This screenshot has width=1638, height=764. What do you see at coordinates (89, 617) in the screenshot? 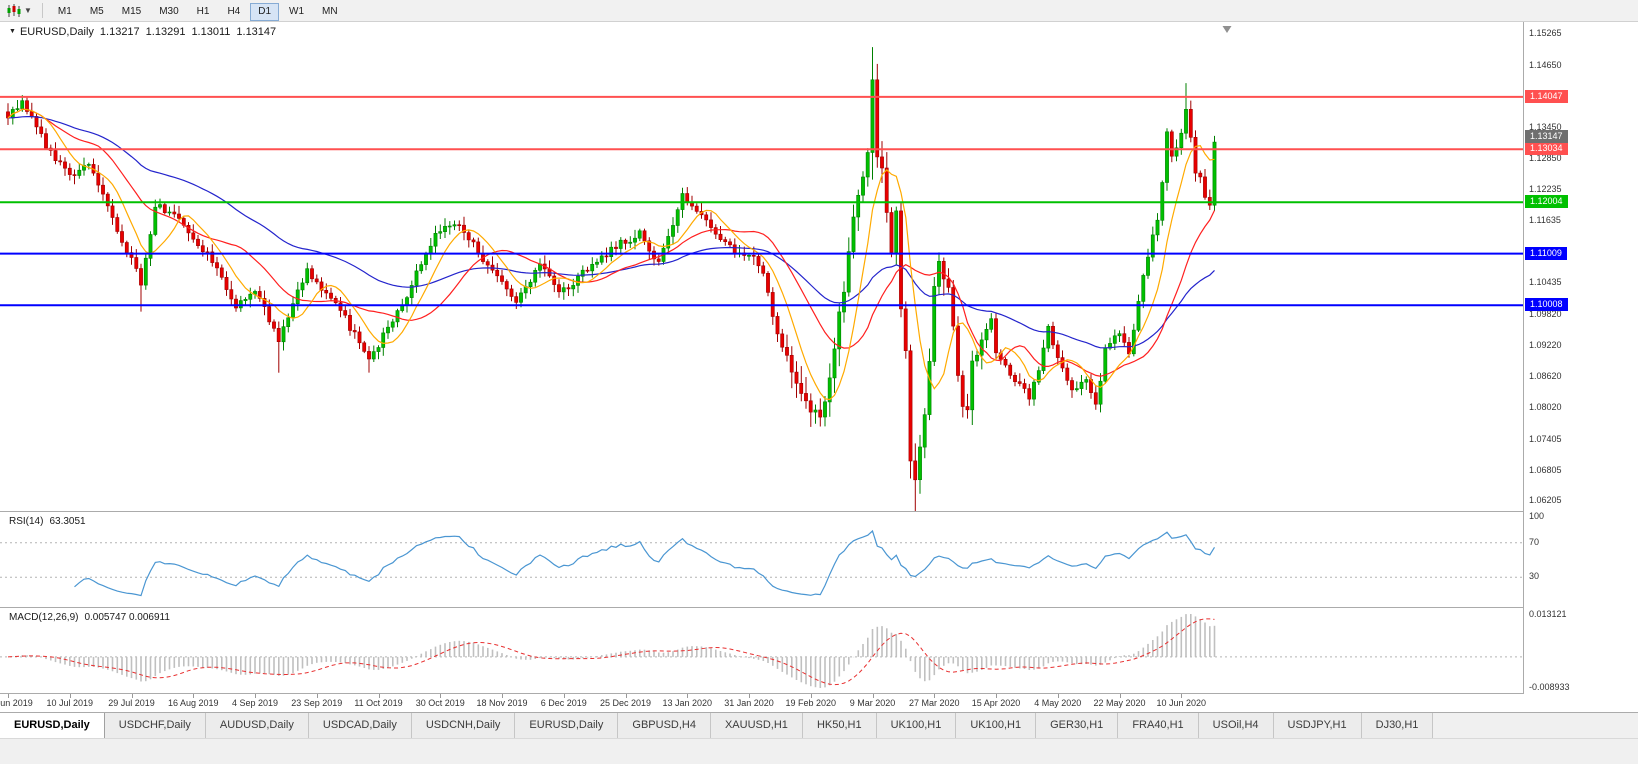
I see `macd-title: MACD(12,26,9) 0.005747 0.006911` at bounding box center [89, 617].